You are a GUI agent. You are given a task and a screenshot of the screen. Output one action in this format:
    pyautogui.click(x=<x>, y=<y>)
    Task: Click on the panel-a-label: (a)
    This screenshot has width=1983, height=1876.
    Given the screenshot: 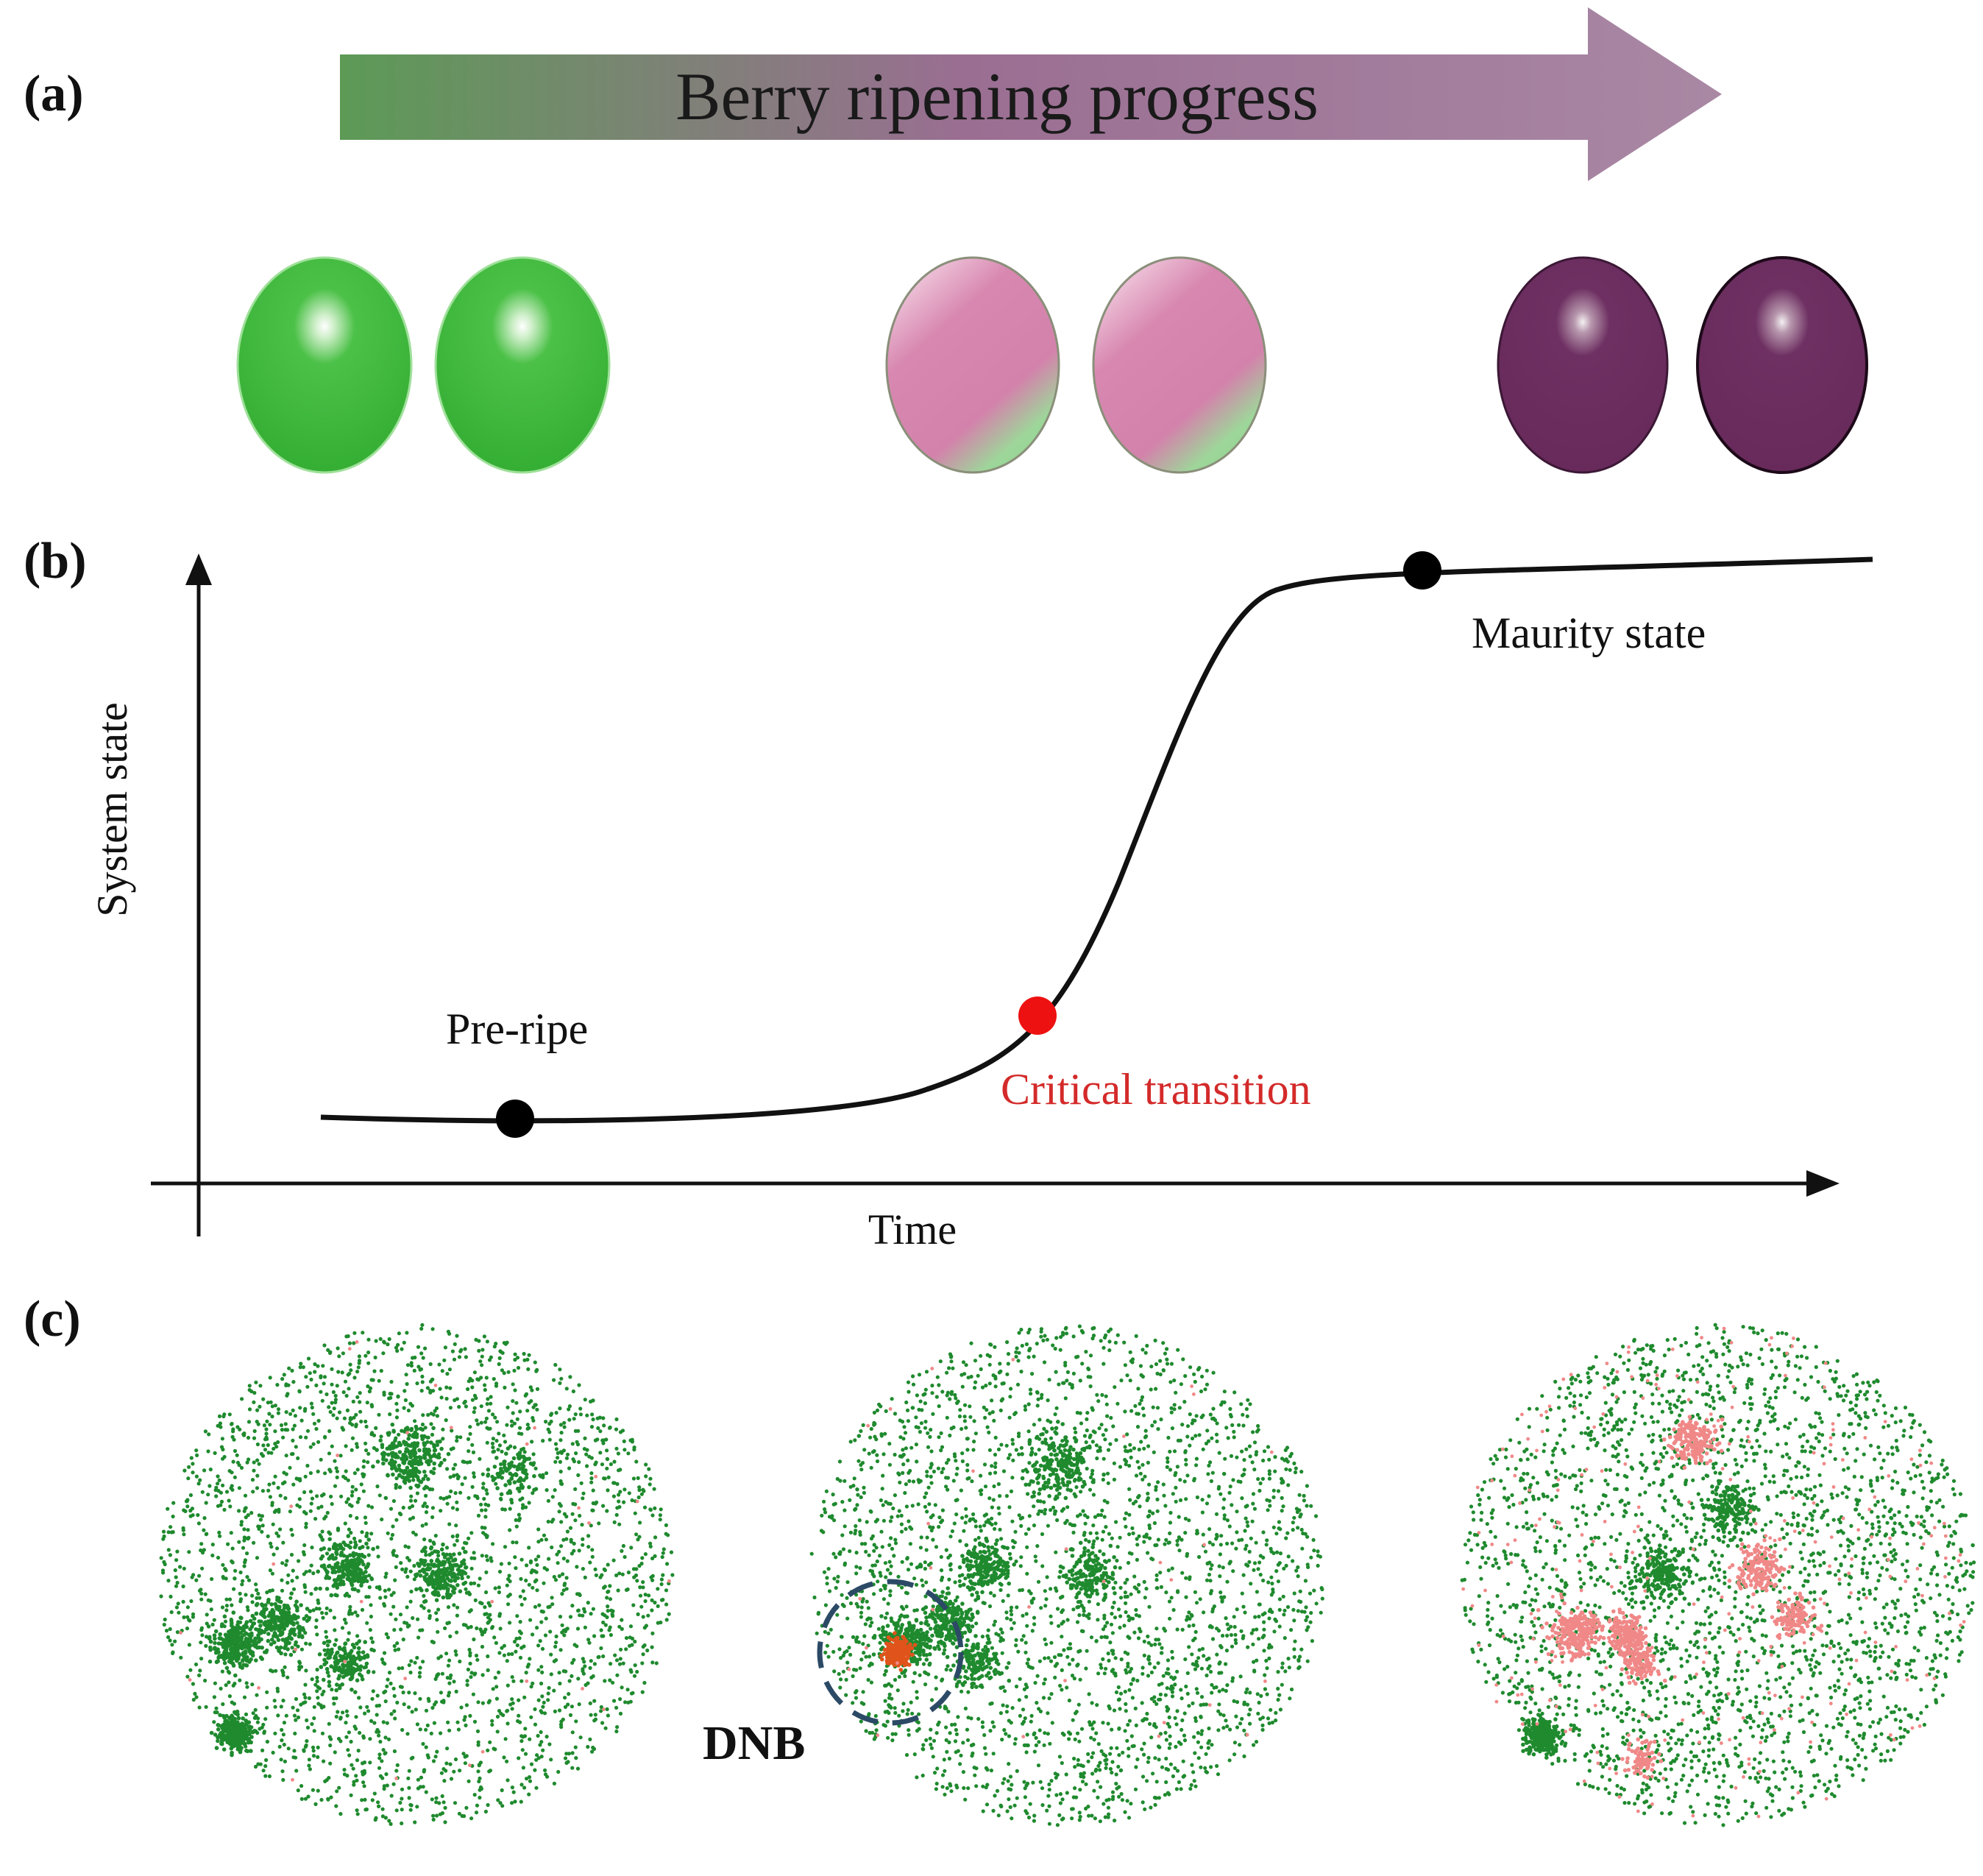 What is the action you would take?
    pyautogui.click(x=54, y=94)
    